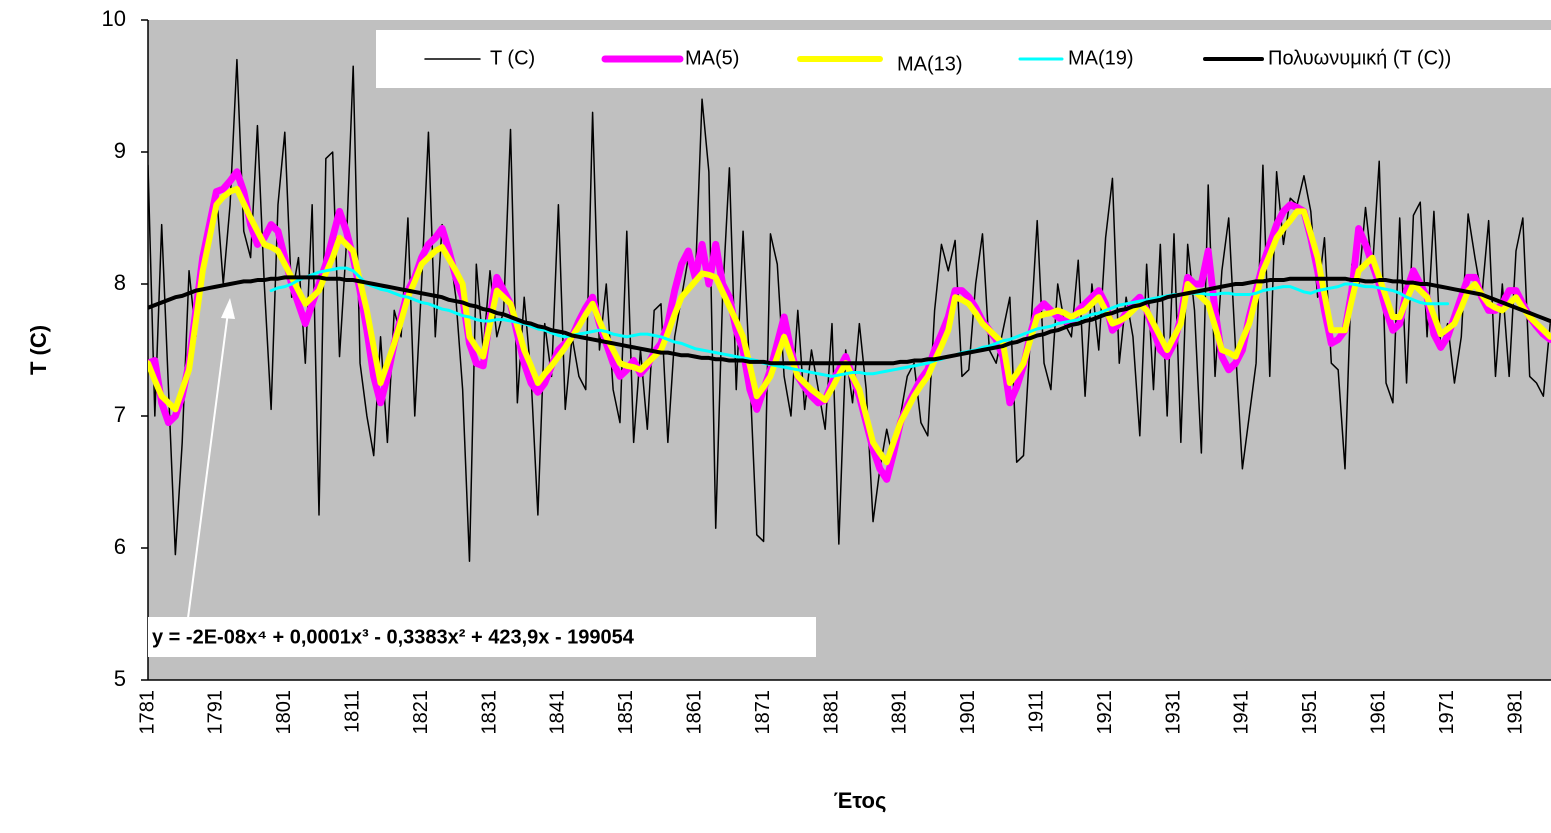 This screenshot has width=1551, height=833. What do you see at coordinates (900, 712) in the screenshot?
I see `x-tick-label: 1891` at bounding box center [900, 712].